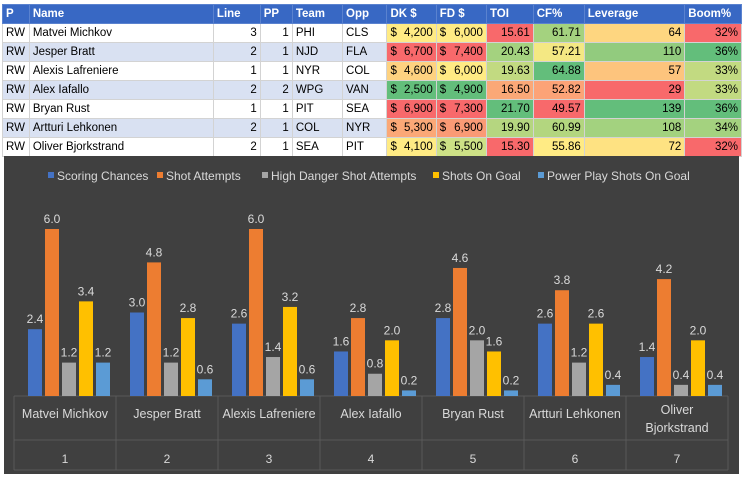 This screenshot has width=742, height=479. Describe the element at coordinates (634, 90) in the screenshot. I see `cell-lev: 29` at that location.